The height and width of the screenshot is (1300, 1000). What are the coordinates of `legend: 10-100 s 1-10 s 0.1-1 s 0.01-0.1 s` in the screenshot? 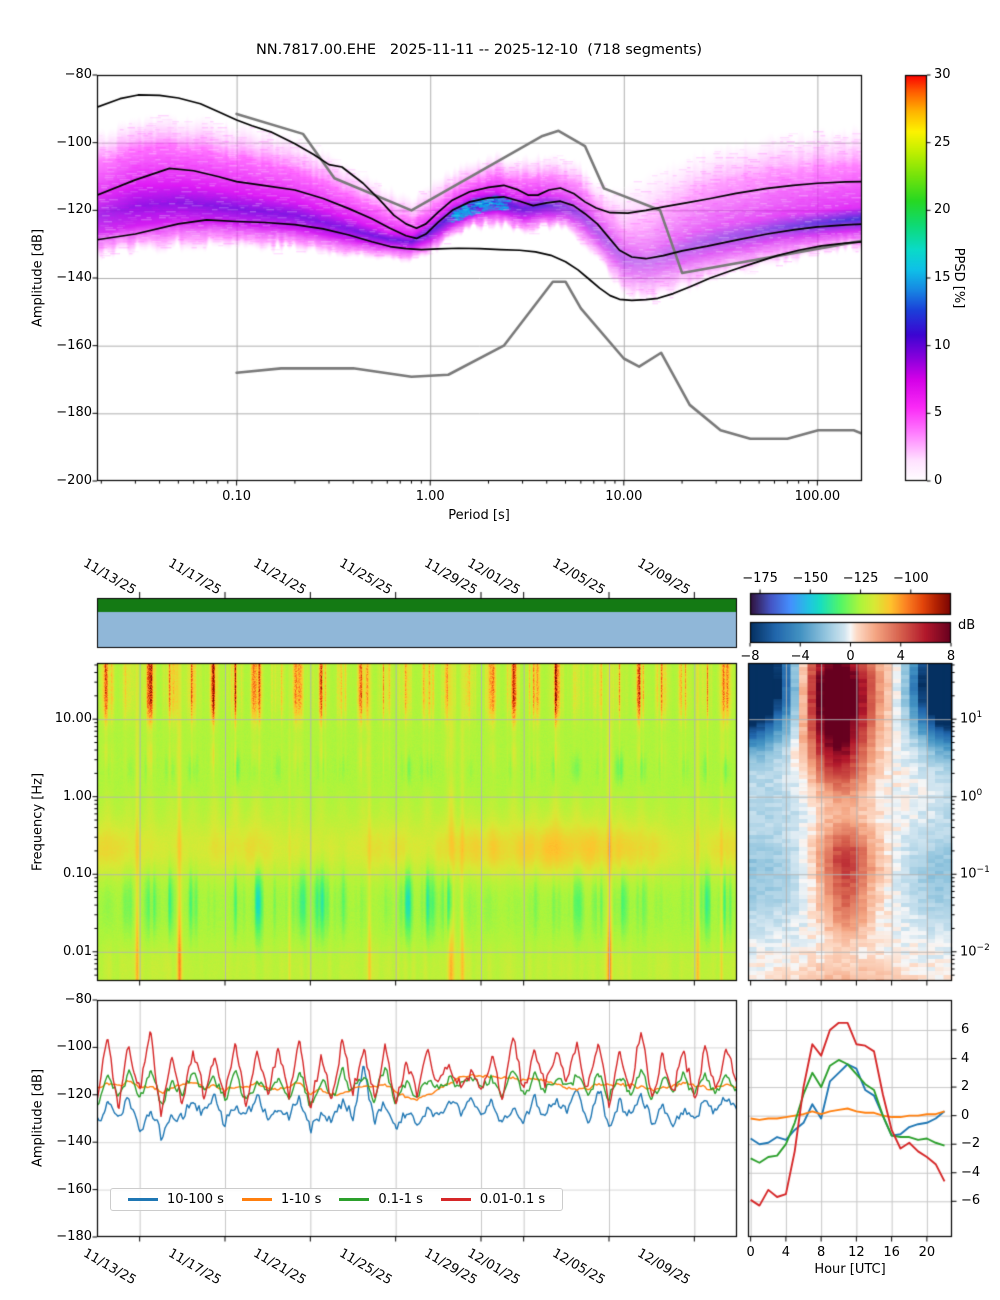 It's located at (337, 1199).